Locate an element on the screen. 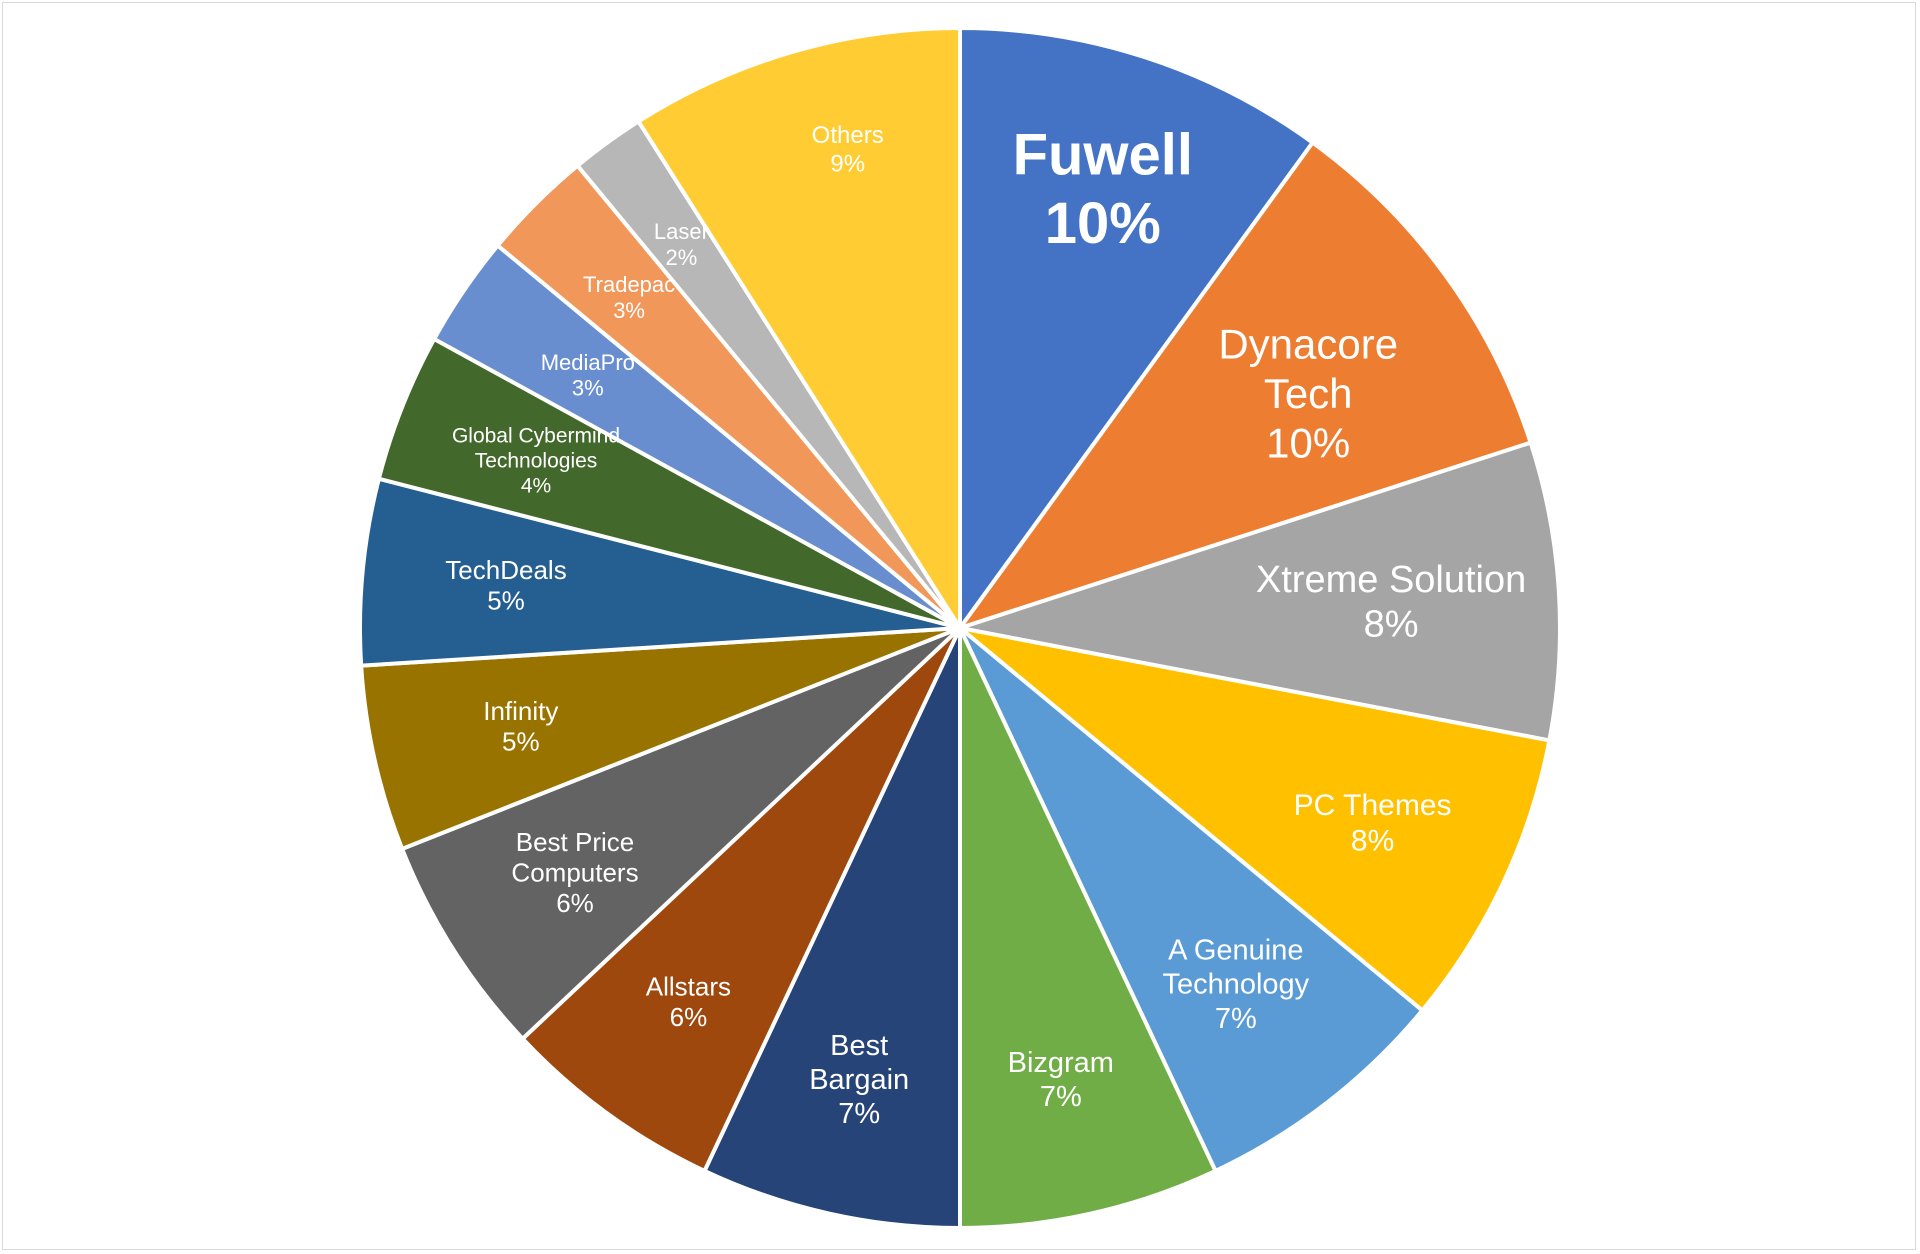  slice-label-allstars: Allstars 6% is located at coordinates (688, 1002).